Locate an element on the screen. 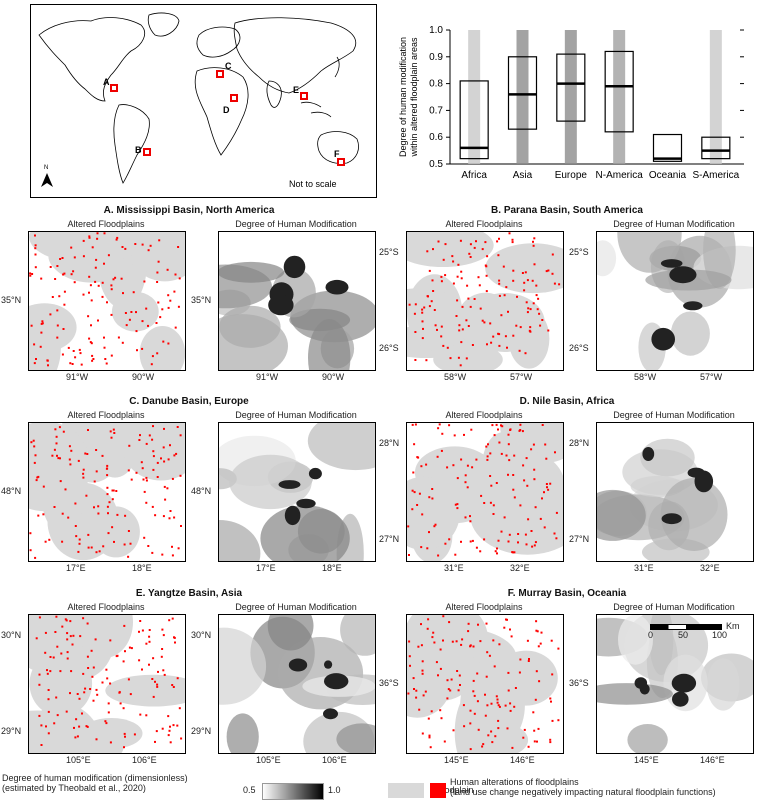 The height and width of the screenshot is (809, 760). category-label: N-America is located at coordinates (620, 175).